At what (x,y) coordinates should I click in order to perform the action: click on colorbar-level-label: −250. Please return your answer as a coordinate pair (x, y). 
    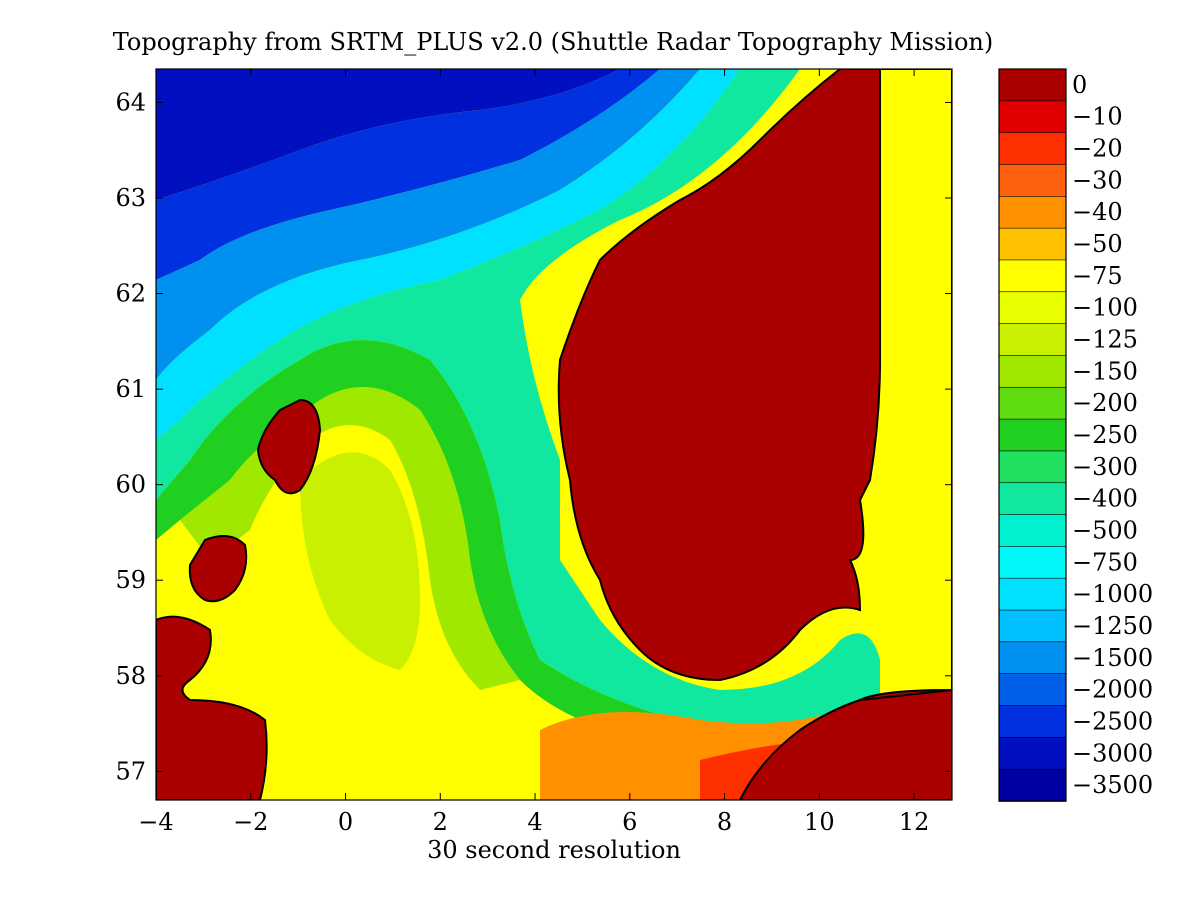
    Looking at the image, I should click on (1105, 435).